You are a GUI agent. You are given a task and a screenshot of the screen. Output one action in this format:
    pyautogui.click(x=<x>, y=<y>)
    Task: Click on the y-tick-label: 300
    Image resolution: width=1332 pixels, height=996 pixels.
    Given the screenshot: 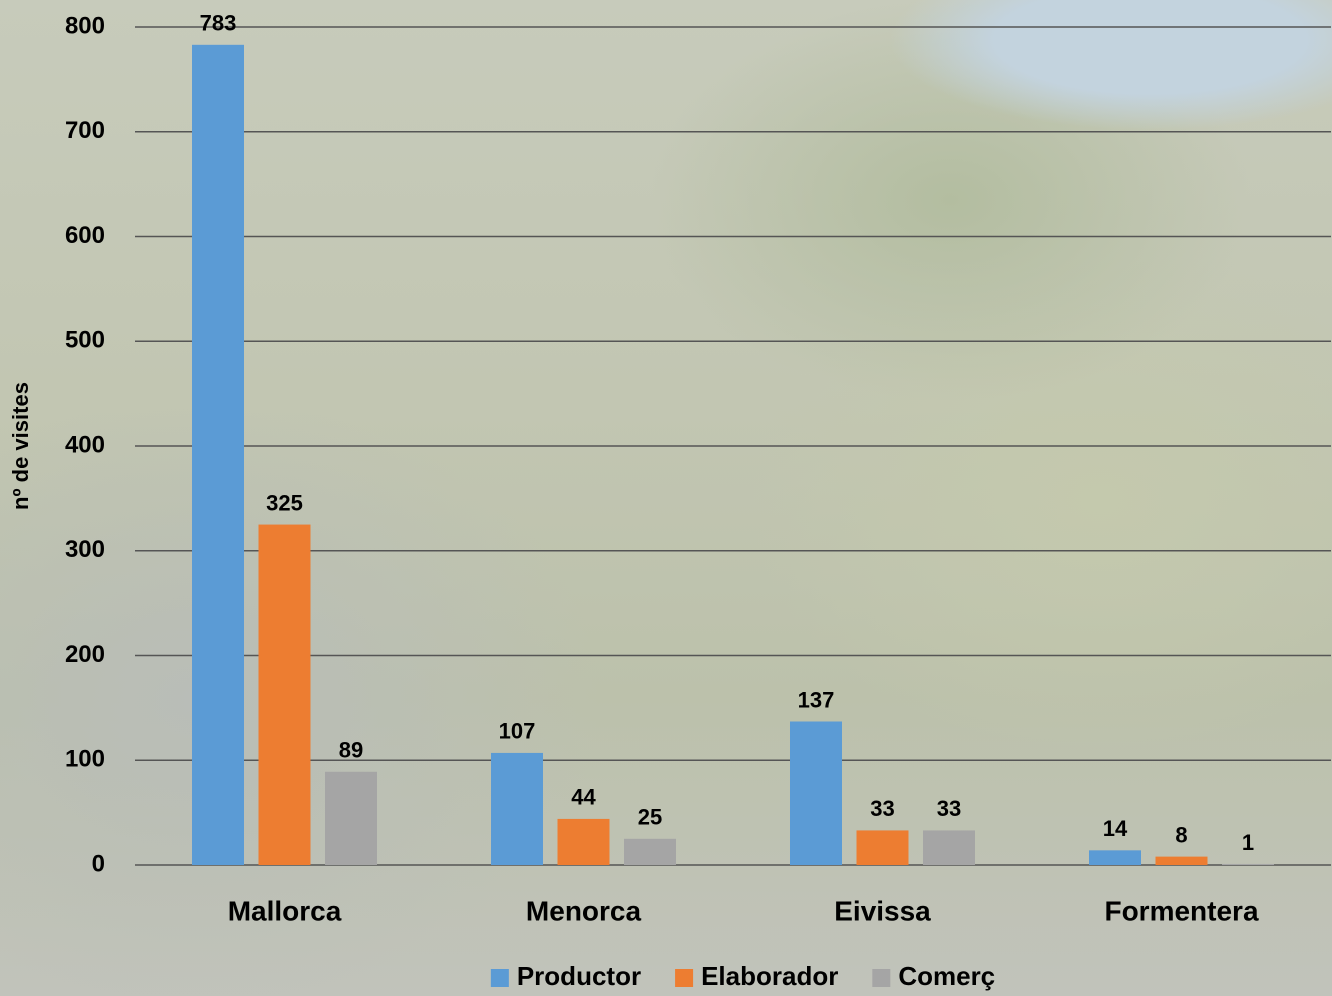 What is the action you would take?
    pyautogui.click(x=85, y=549)
    